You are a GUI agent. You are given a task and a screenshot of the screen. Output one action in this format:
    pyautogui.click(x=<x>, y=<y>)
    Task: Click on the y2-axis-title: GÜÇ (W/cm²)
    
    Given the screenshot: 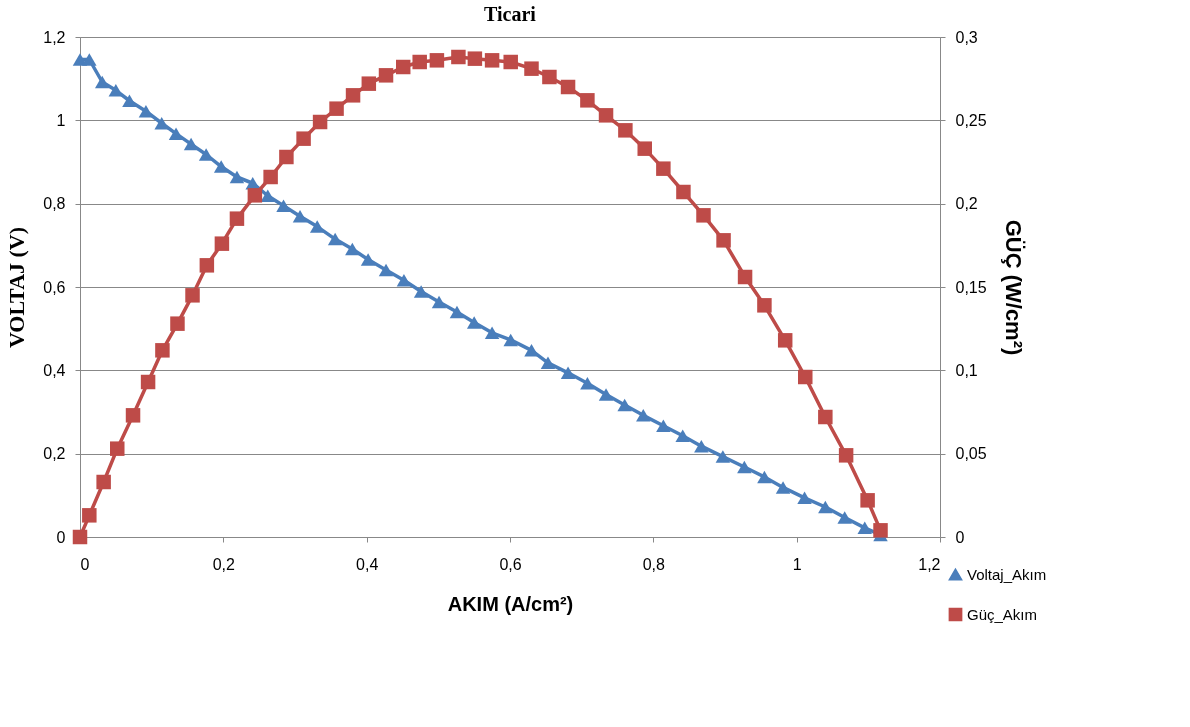 What is the action you would take?
    pyautogui.click(x=1013, y=287)
    